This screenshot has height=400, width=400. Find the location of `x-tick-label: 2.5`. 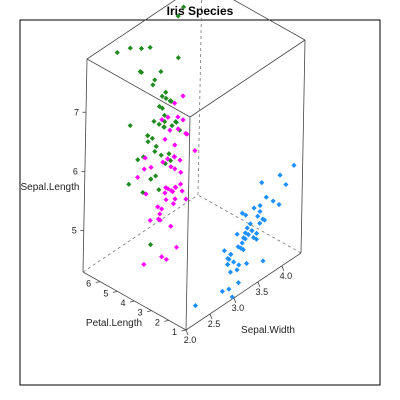

x-tick-label: 2.5 is located at coordinates (214, 324).